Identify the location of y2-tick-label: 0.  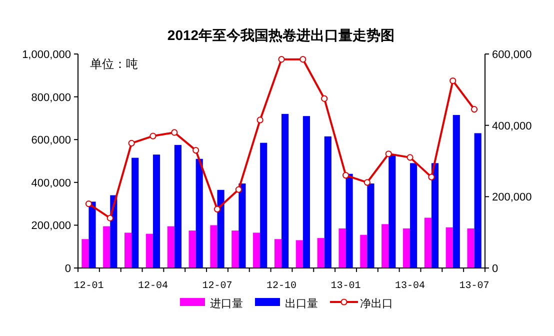
(495, 269).